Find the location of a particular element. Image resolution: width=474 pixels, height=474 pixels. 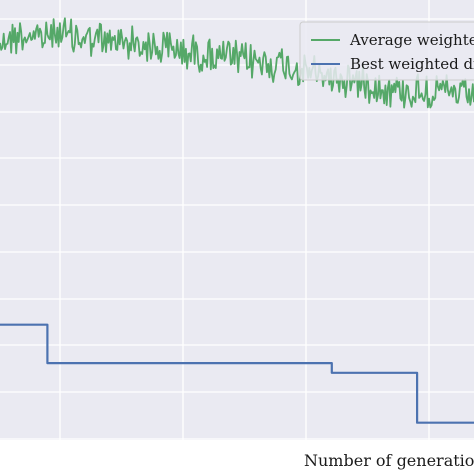

legend-label-average: Average weighted is located at coordinates (411, 40).